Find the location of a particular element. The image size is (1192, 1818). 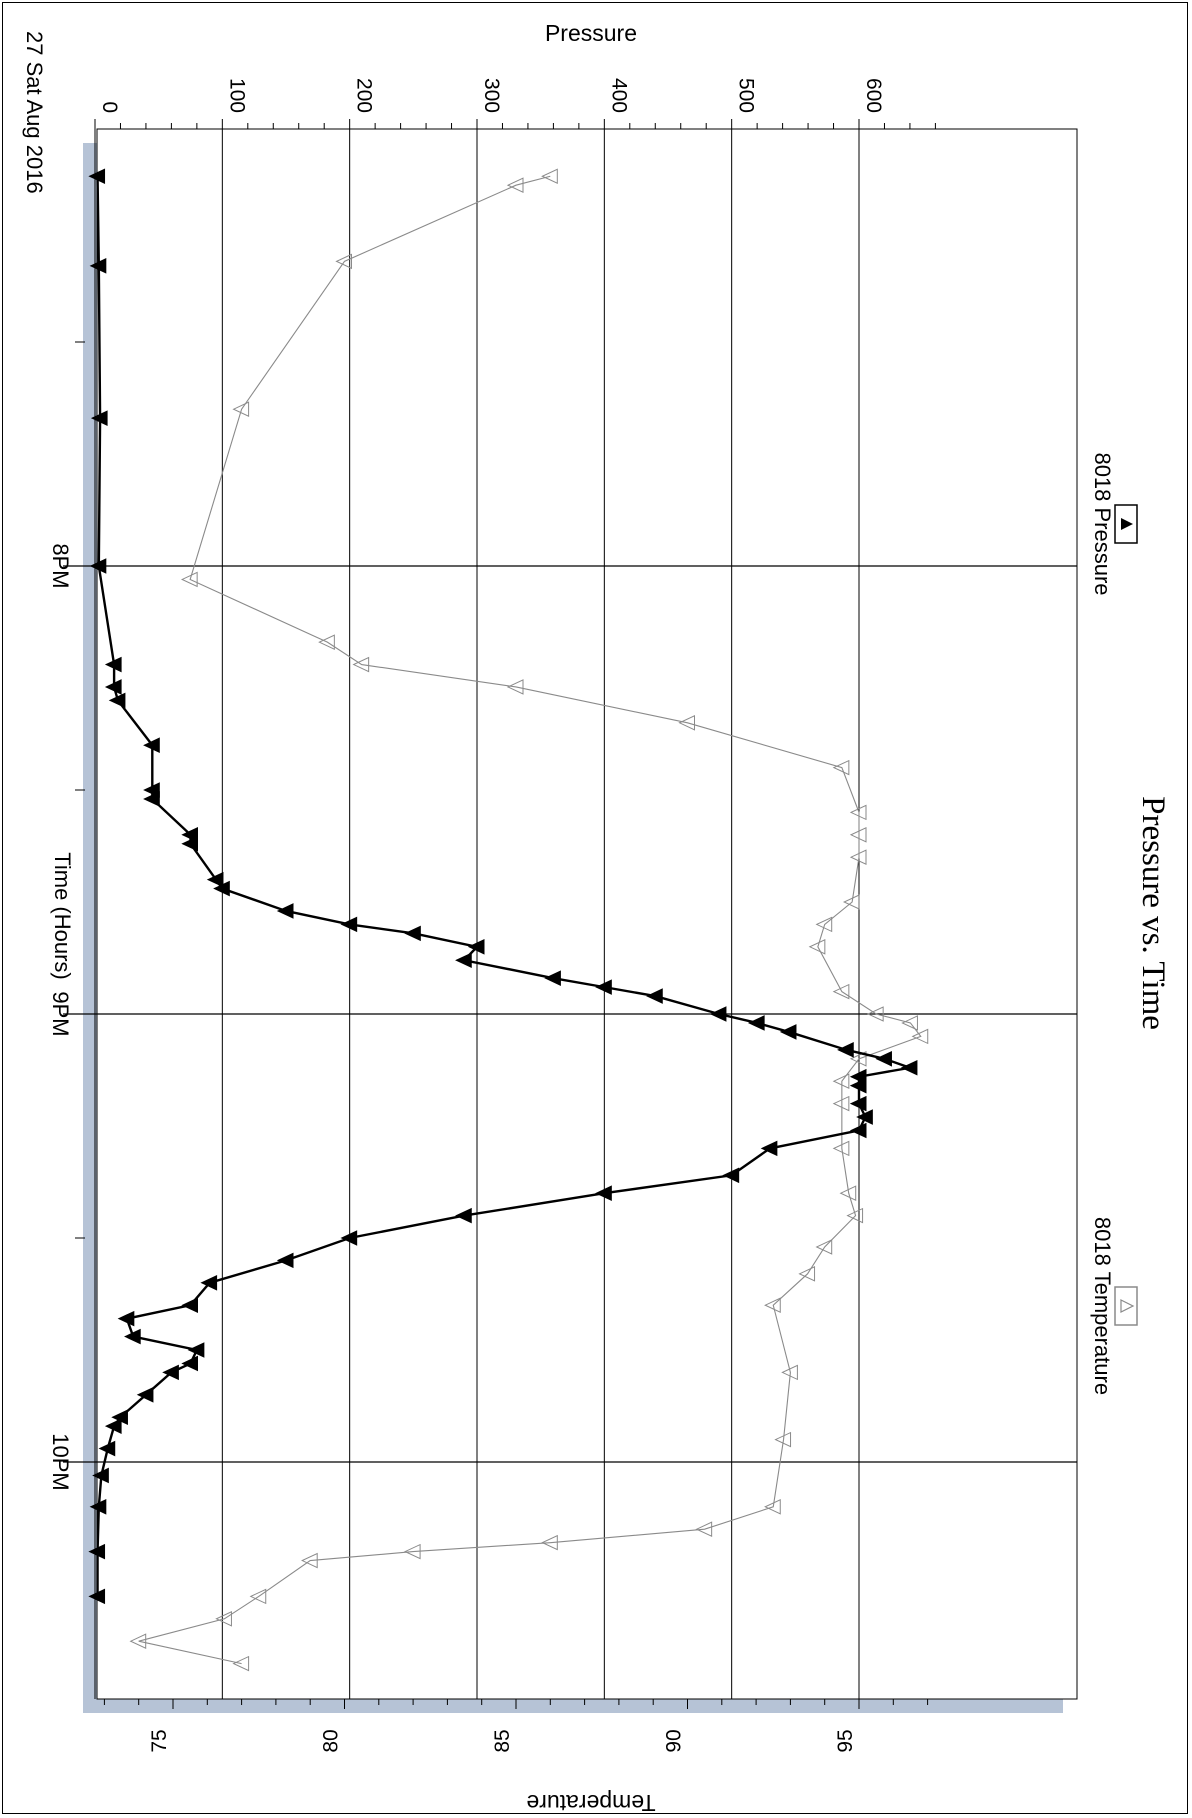

legend-pressure-marker-icon is located at coordinates (1127, 524).